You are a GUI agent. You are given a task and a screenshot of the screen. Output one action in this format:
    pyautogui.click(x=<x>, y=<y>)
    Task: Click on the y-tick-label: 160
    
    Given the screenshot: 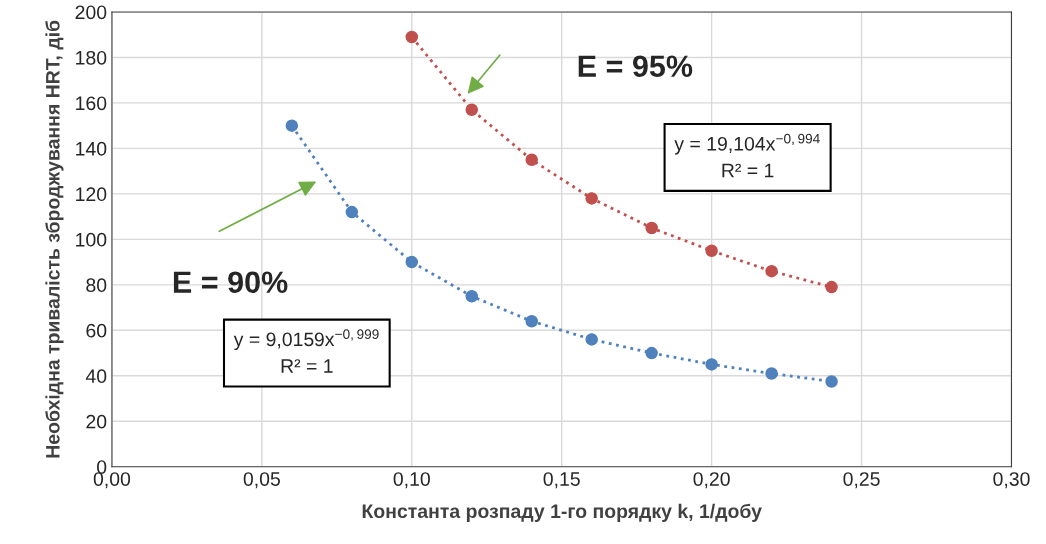 What is the action you would take?
    pyautogui.click(x=91, y=103)
    